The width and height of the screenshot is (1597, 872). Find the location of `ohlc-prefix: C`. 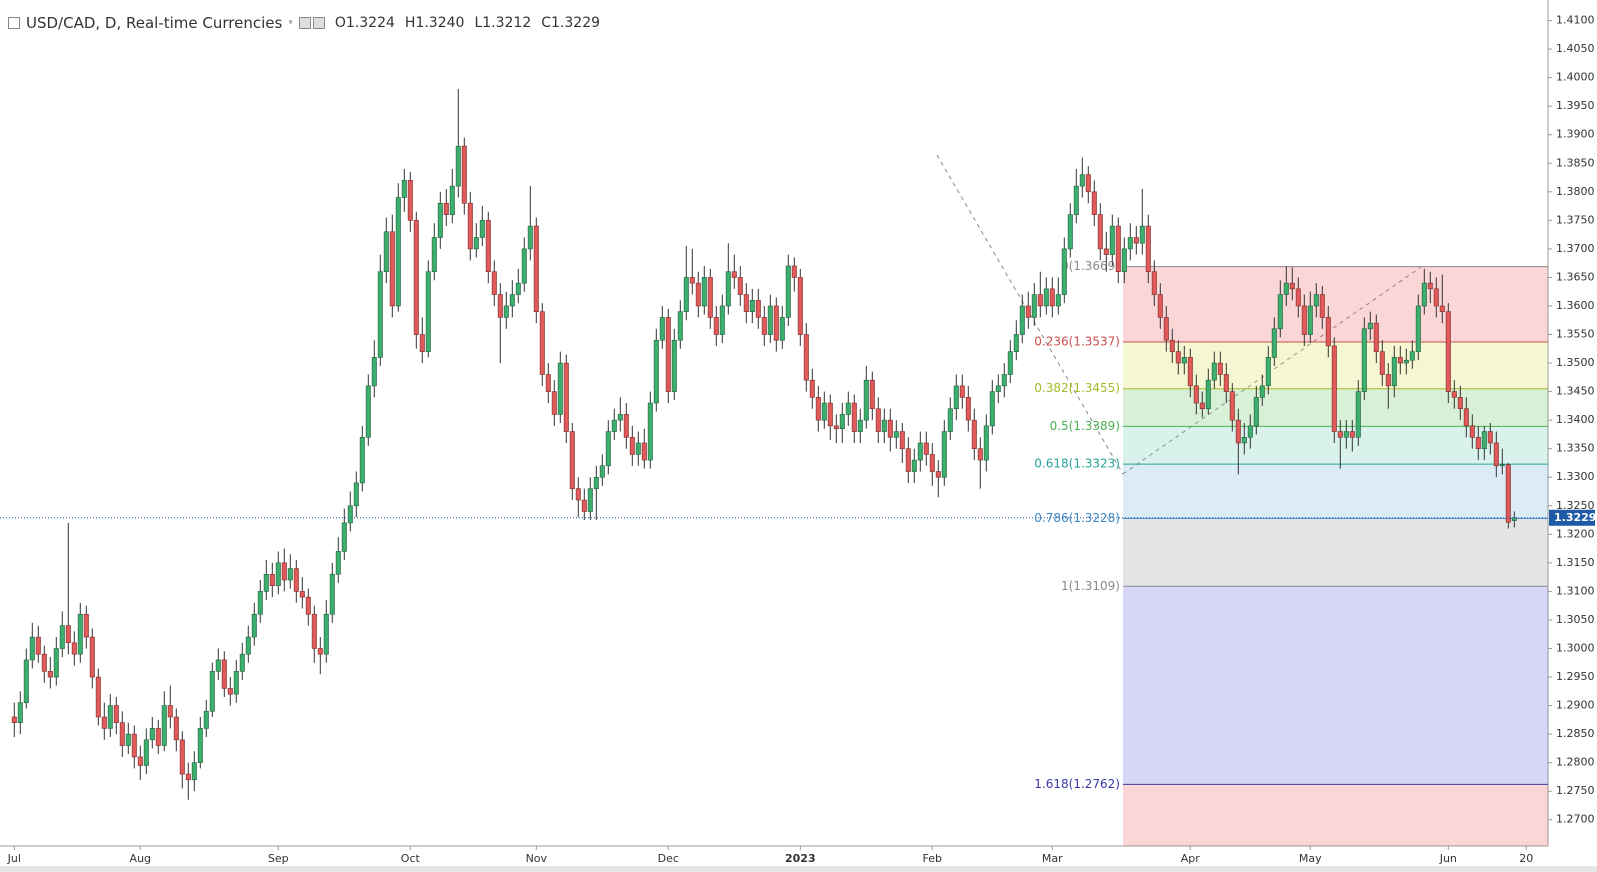

ohlc-prefix: C is located at coordinates (546, 23).